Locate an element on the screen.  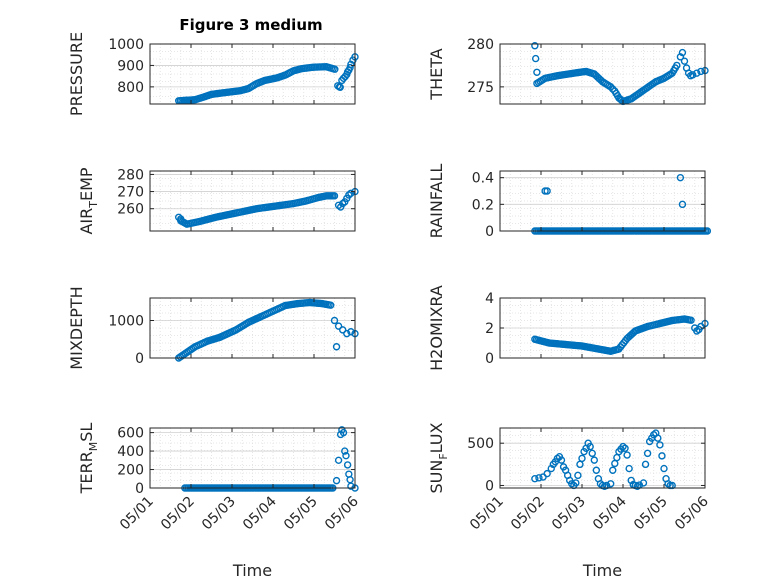
y-tick-label: 1000 is located at coordinates (126, 322).